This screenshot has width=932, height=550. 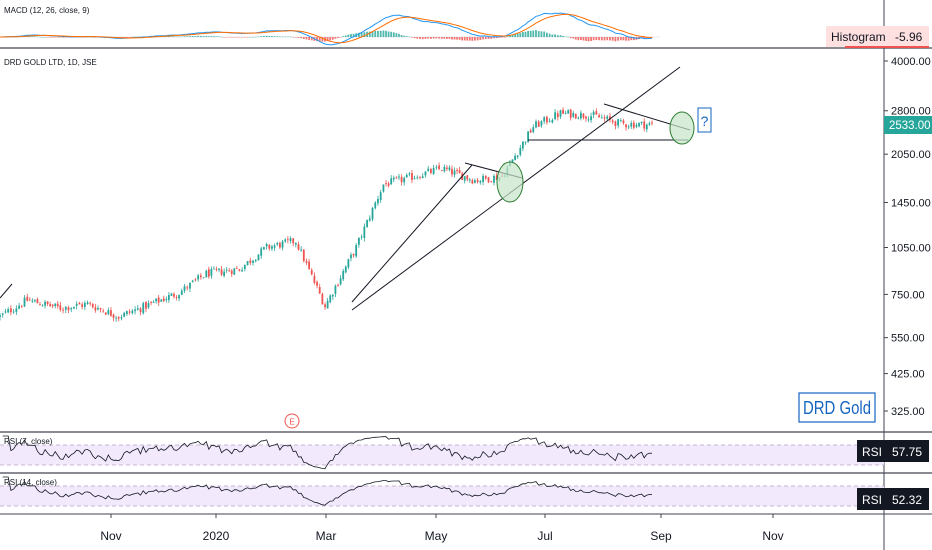 What do you see at coordinates (911, 248) in the screenshot?
I see `price-axis-label: 1050.00` at bounding box center [911, 248].